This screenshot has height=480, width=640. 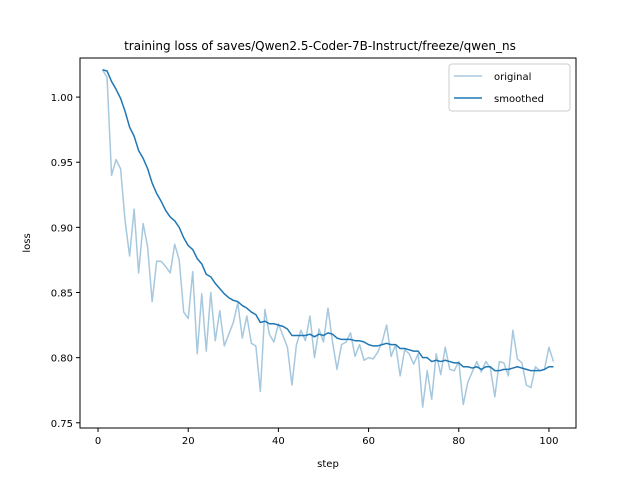 I want to click on x-tick-label: 100, so click(x=548, y=441).